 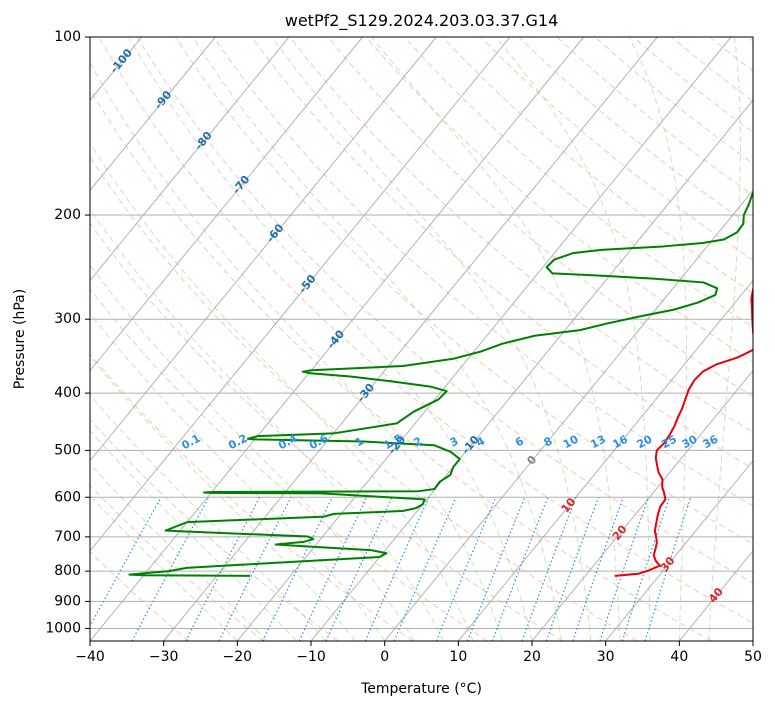 I want to click on mixing-ratio-label: 36, so click(x=711, y=441).